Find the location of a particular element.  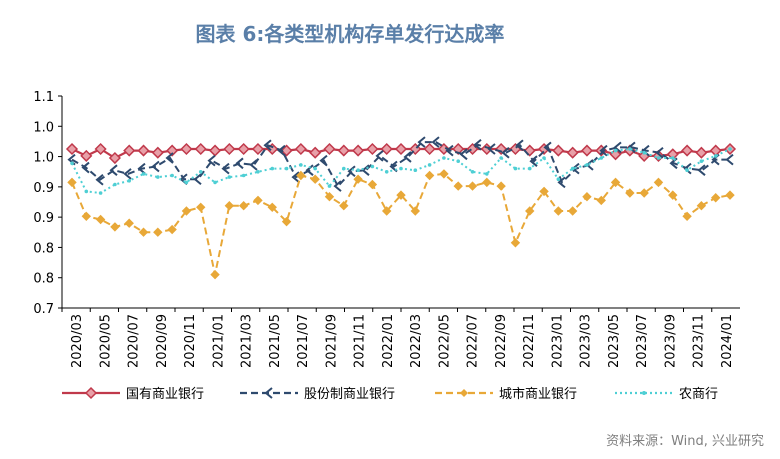

x-tick-label: 2023/11 is located at coordinates (699, 341).